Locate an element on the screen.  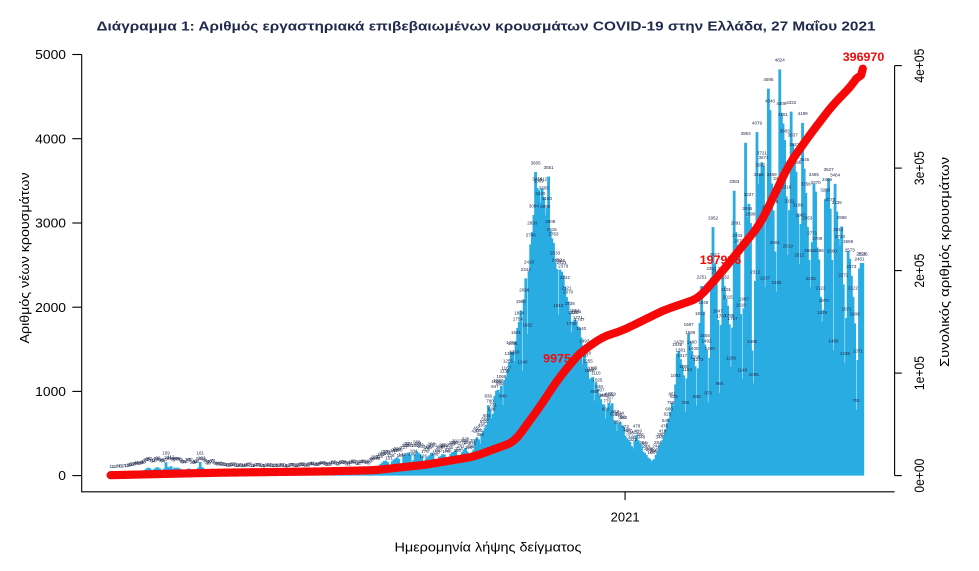
svg-text: 142 is located at coordinates (402, 454).